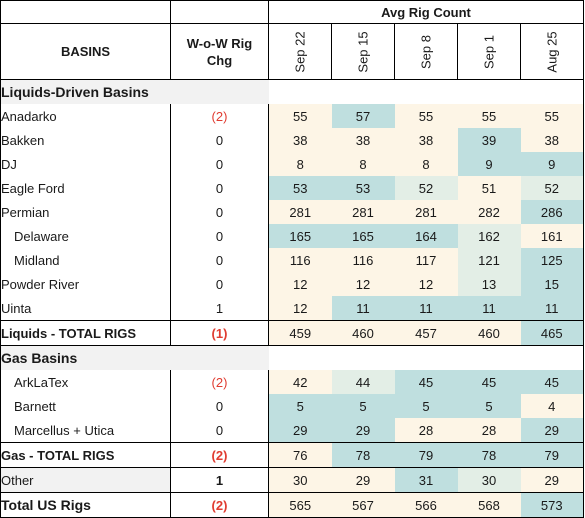 The image size is (585, 518). I want to click on rig-value: 165, so click(300, 236).